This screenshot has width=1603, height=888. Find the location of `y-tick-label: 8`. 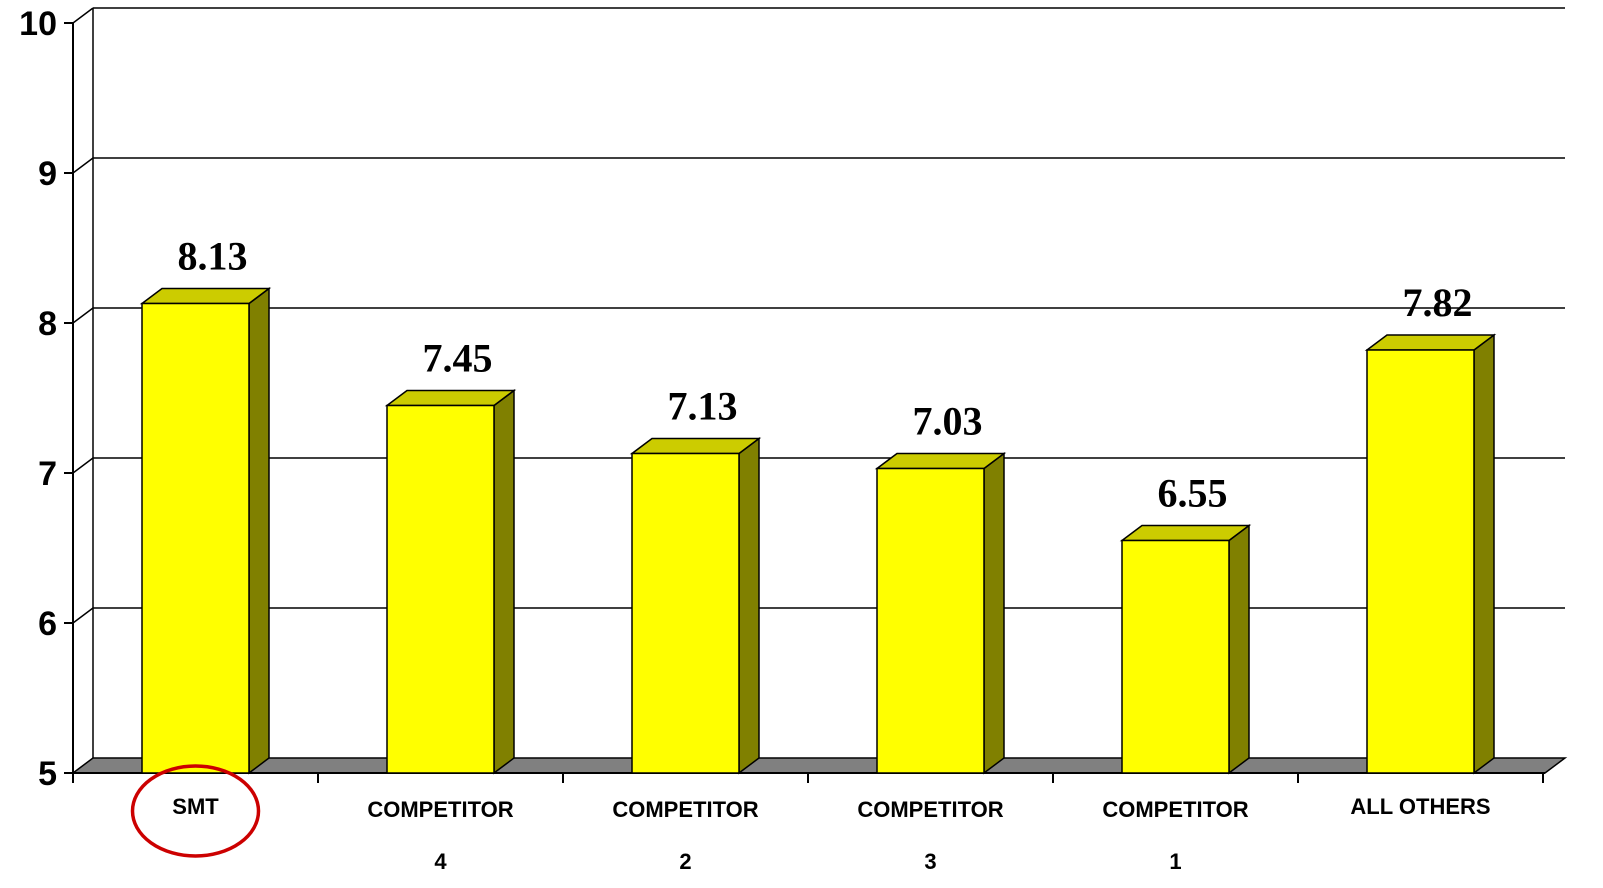

y-tick-label: 8 is located at coordinates (47, 324).